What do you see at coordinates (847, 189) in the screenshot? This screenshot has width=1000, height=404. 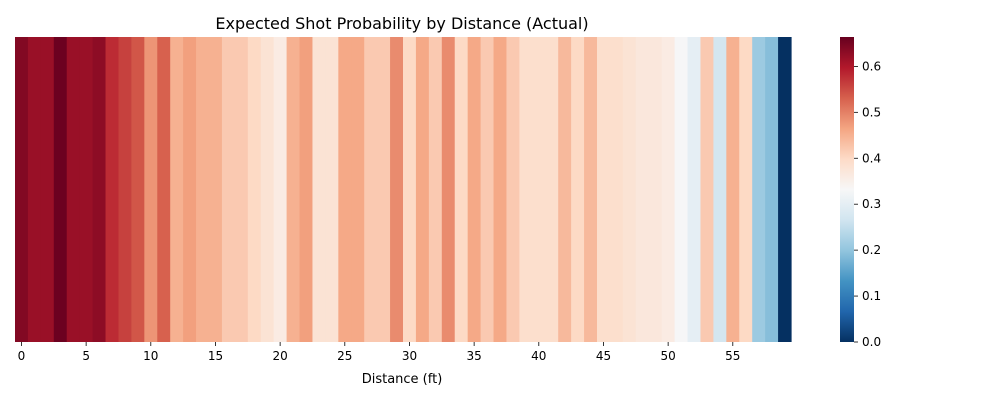 I see `colorbar-gradient` at bounding box center [847, 189].